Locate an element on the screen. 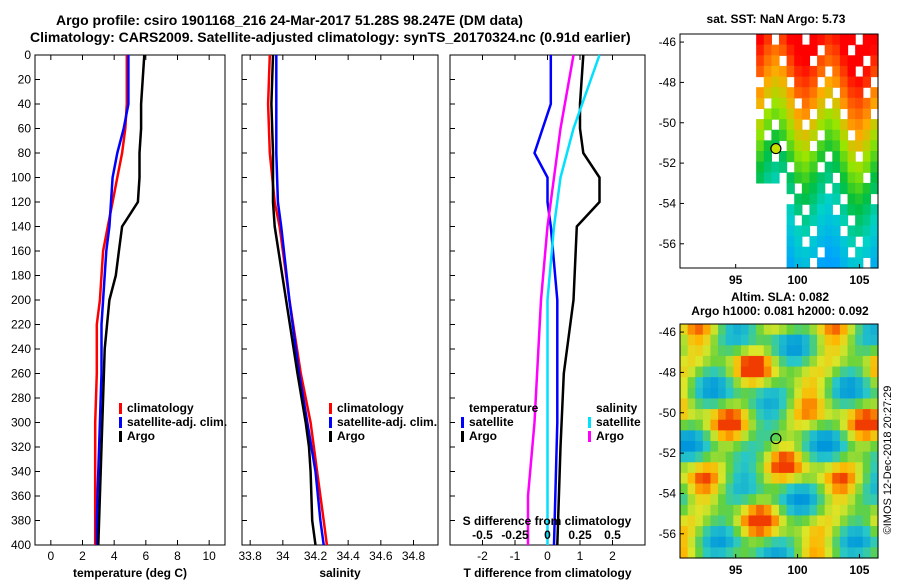 This screenshot has width=900, height=580. sst-map-xtick-label: 100 is located at coordinates (798, 280).